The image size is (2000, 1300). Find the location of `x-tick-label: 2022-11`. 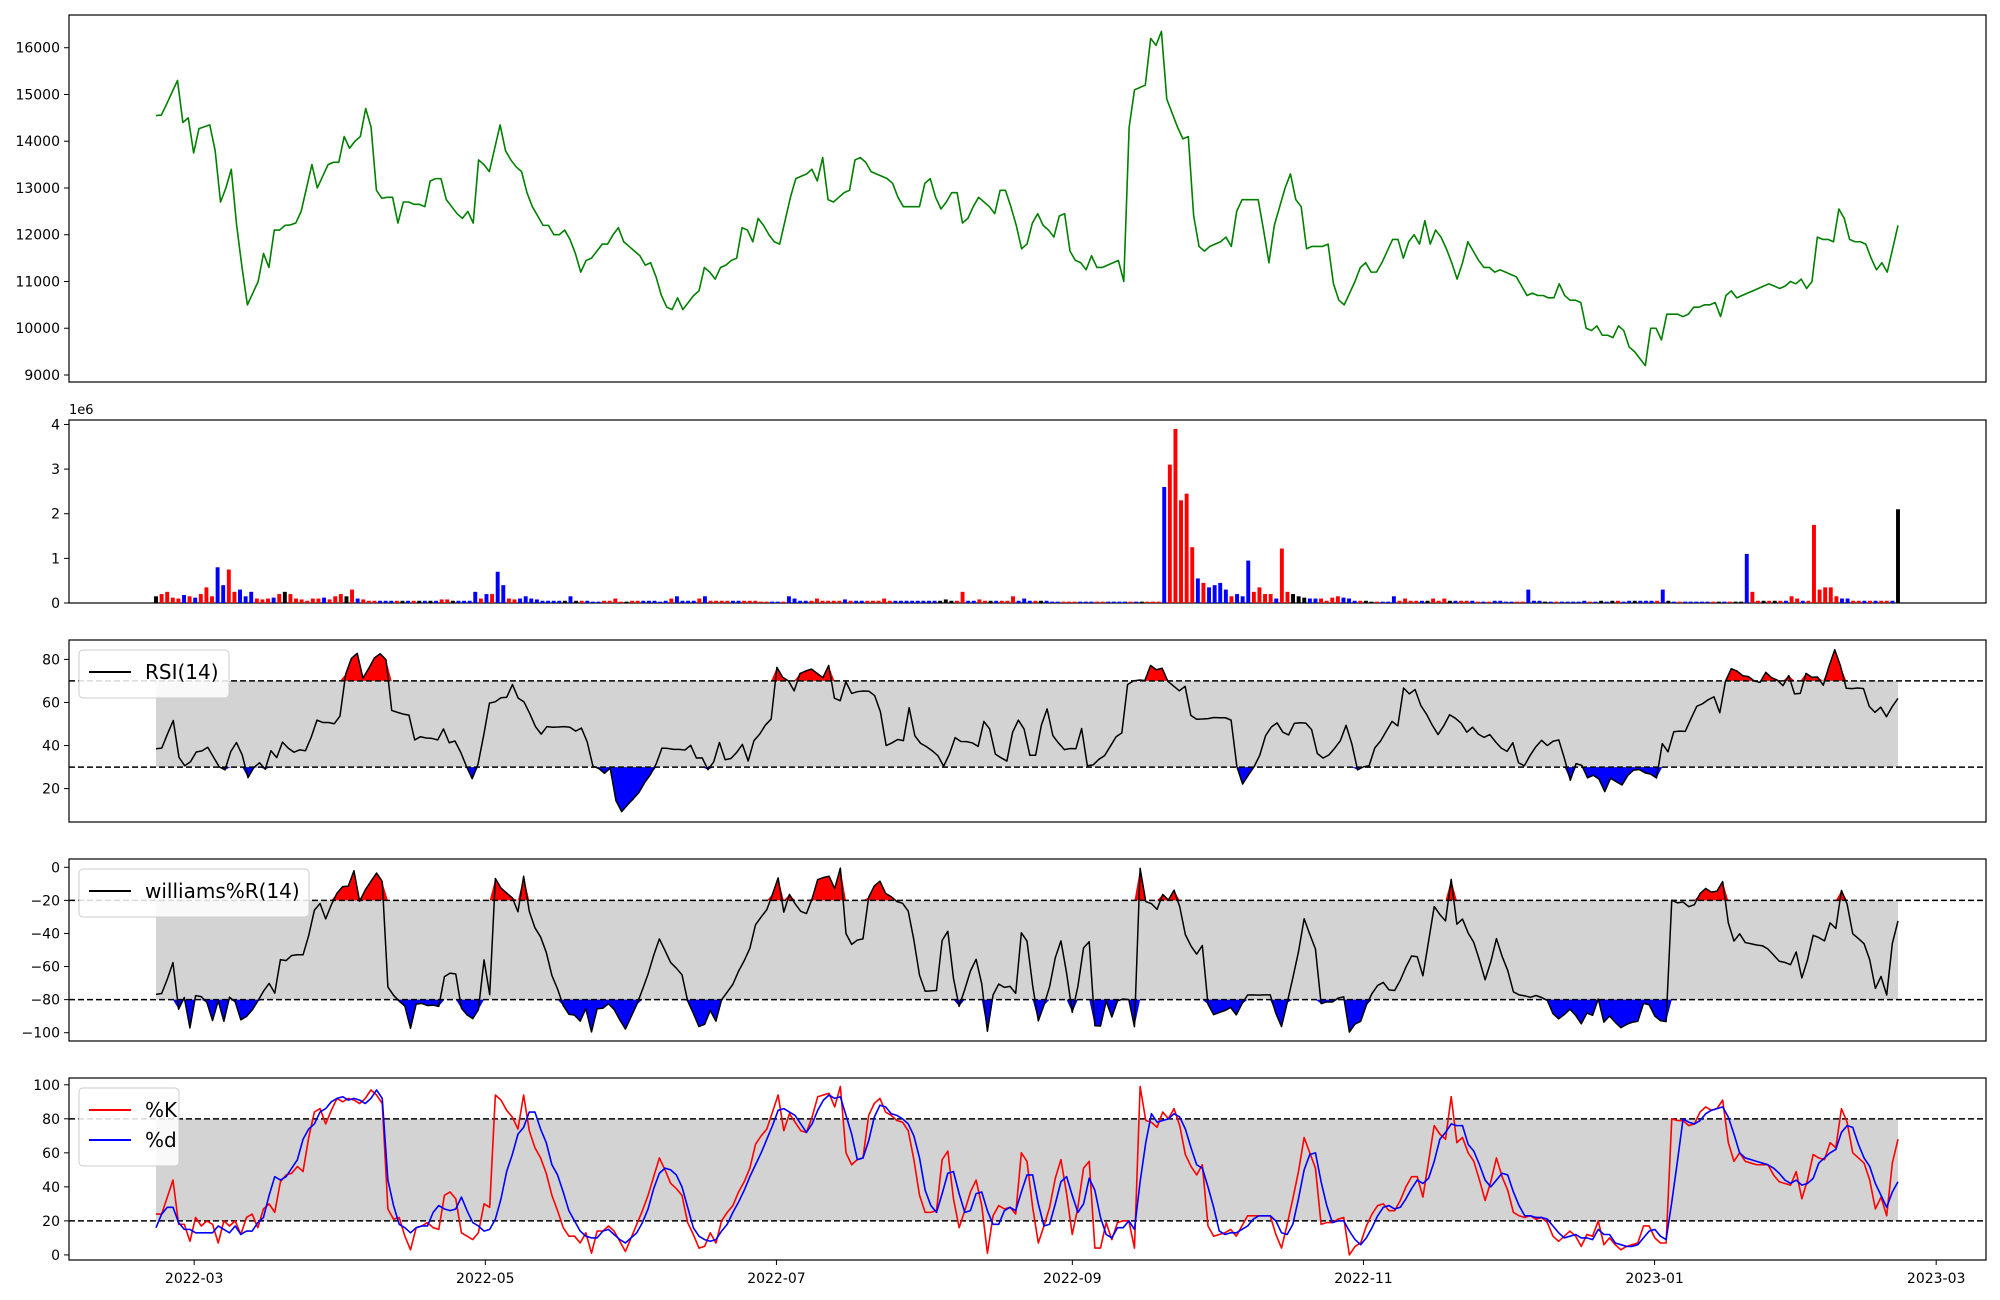

x-tick-label: 2022-11 is located at coordinates (1363, 1279).